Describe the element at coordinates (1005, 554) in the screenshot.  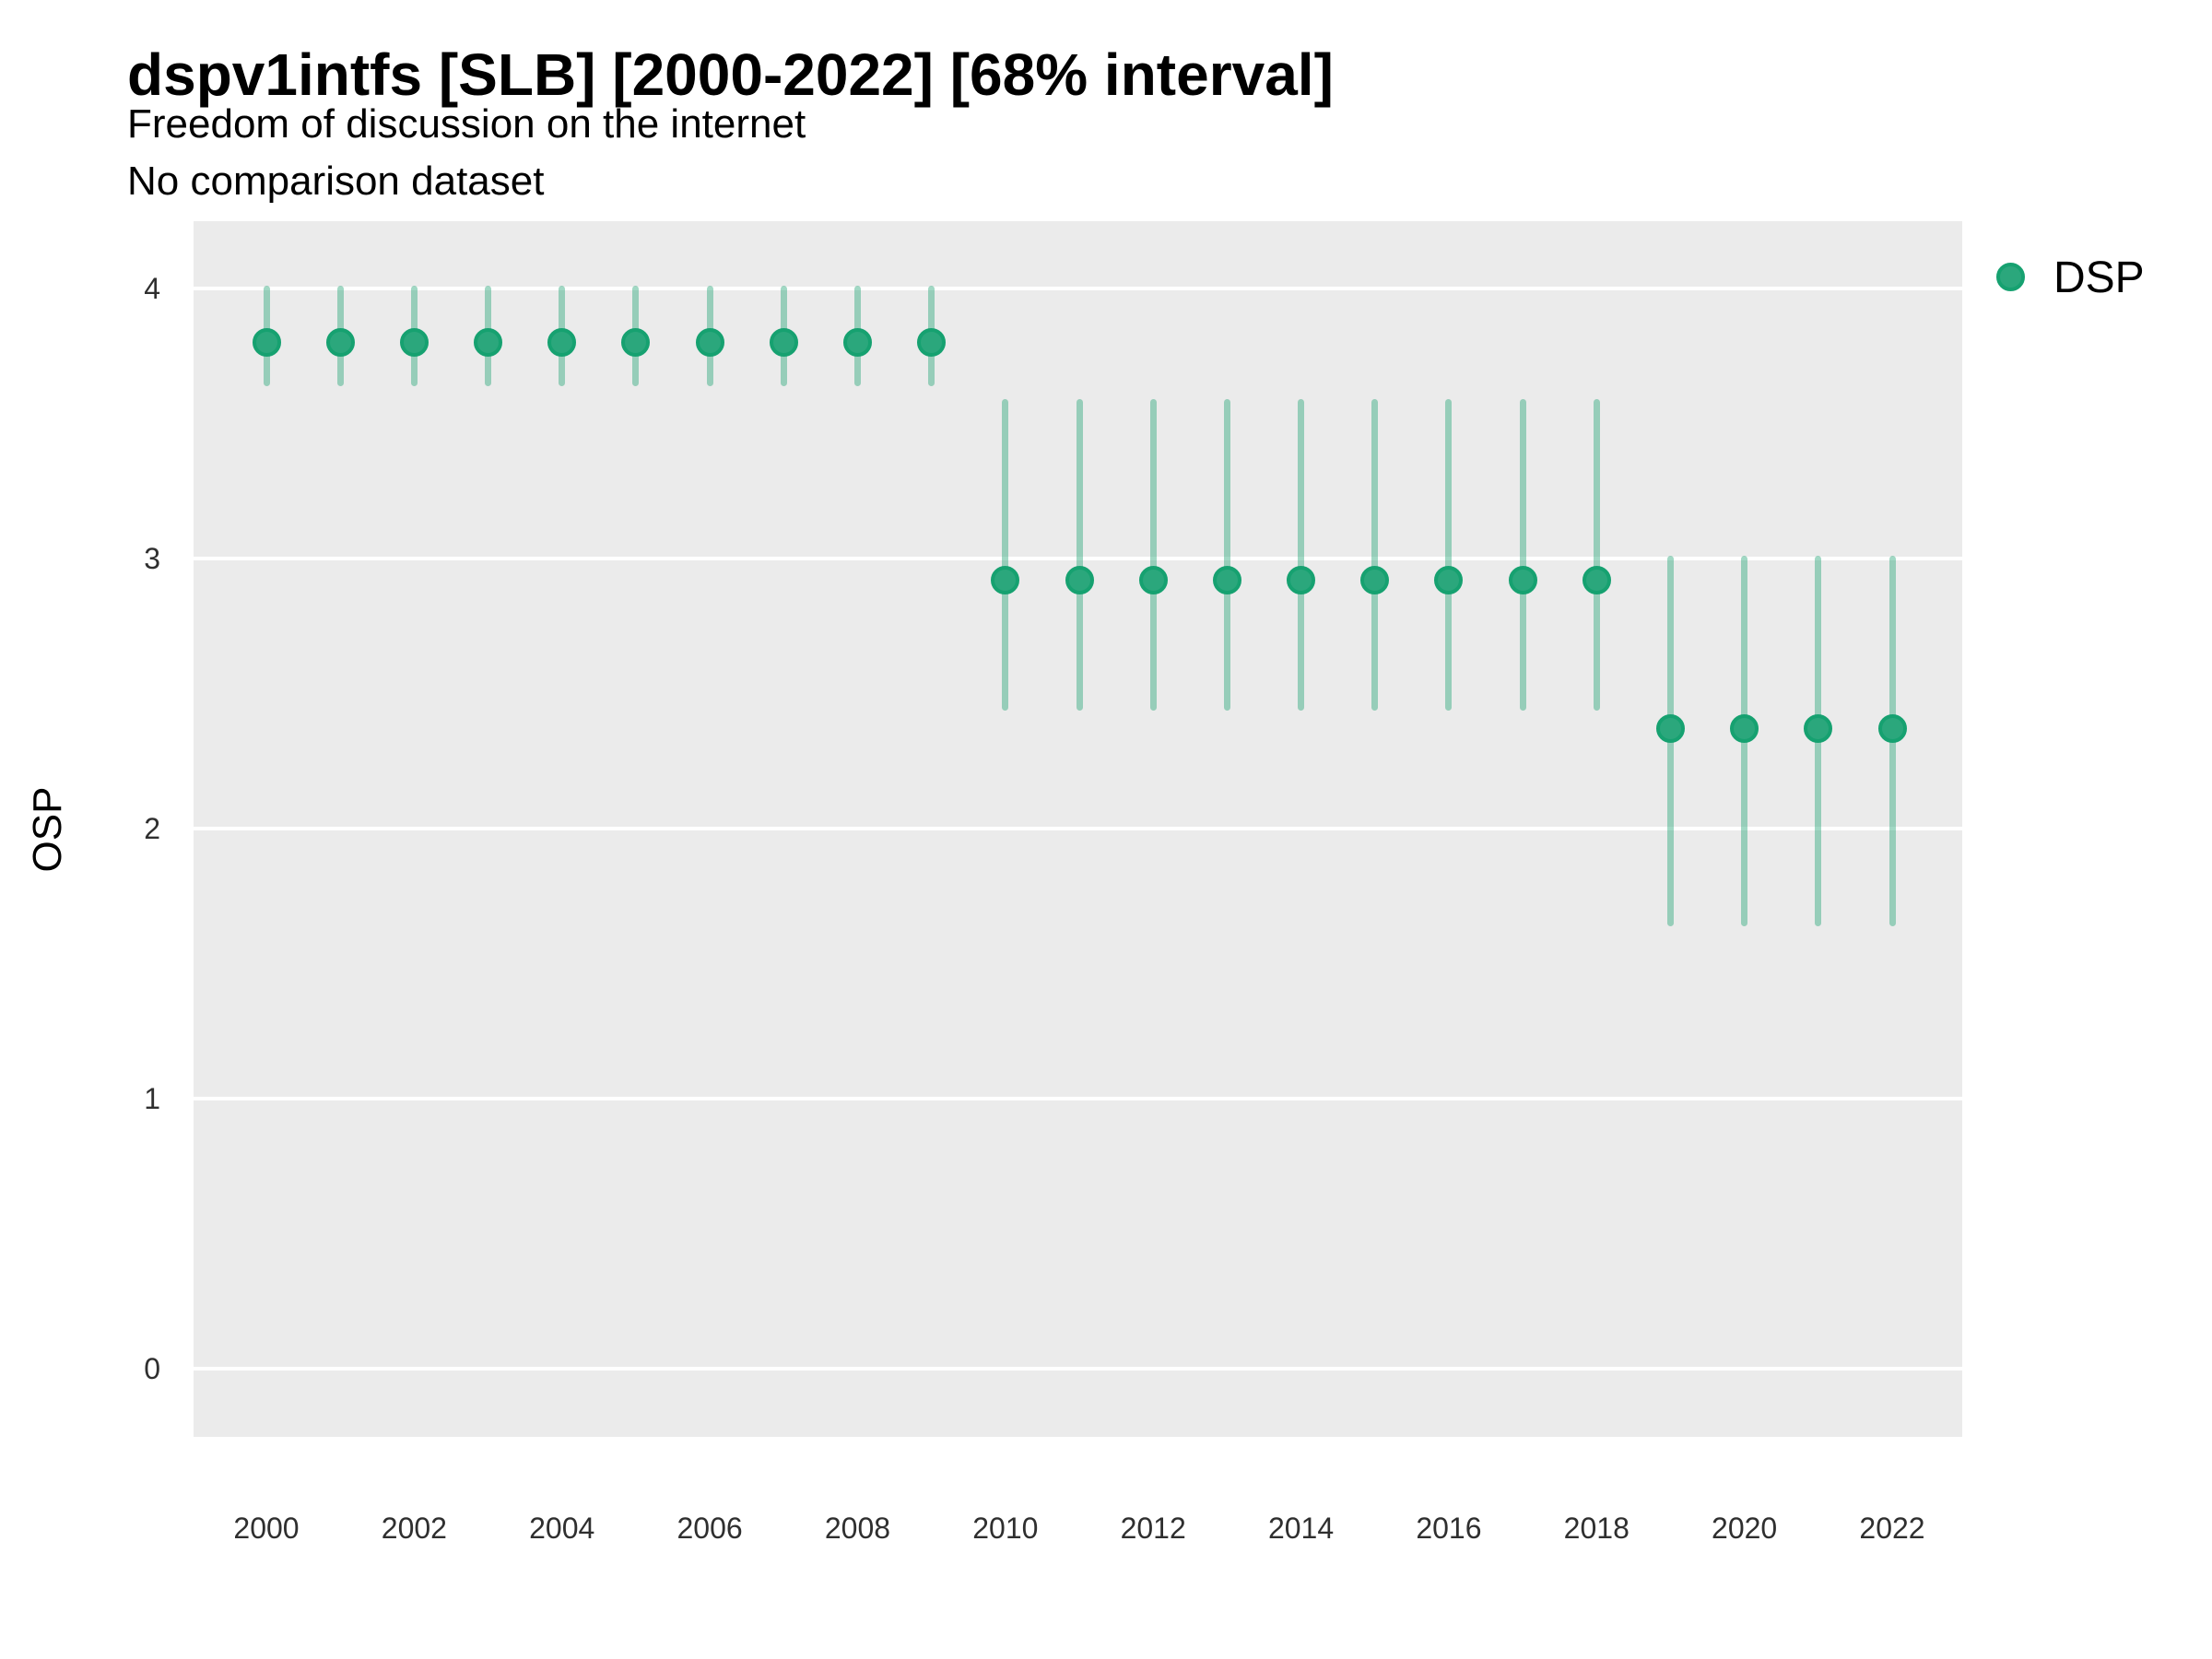
I see `interval-bar-2010` at that location.